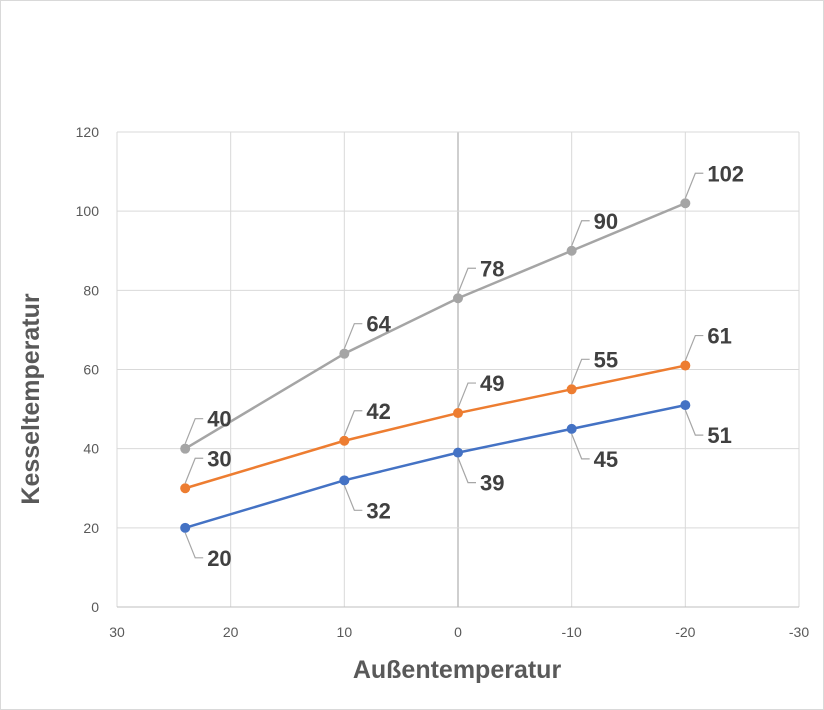  What do you see at coordinates (378, 510) in the screenshot?
I see `data-label-0-1: 32` at bounding box center [378, 510].